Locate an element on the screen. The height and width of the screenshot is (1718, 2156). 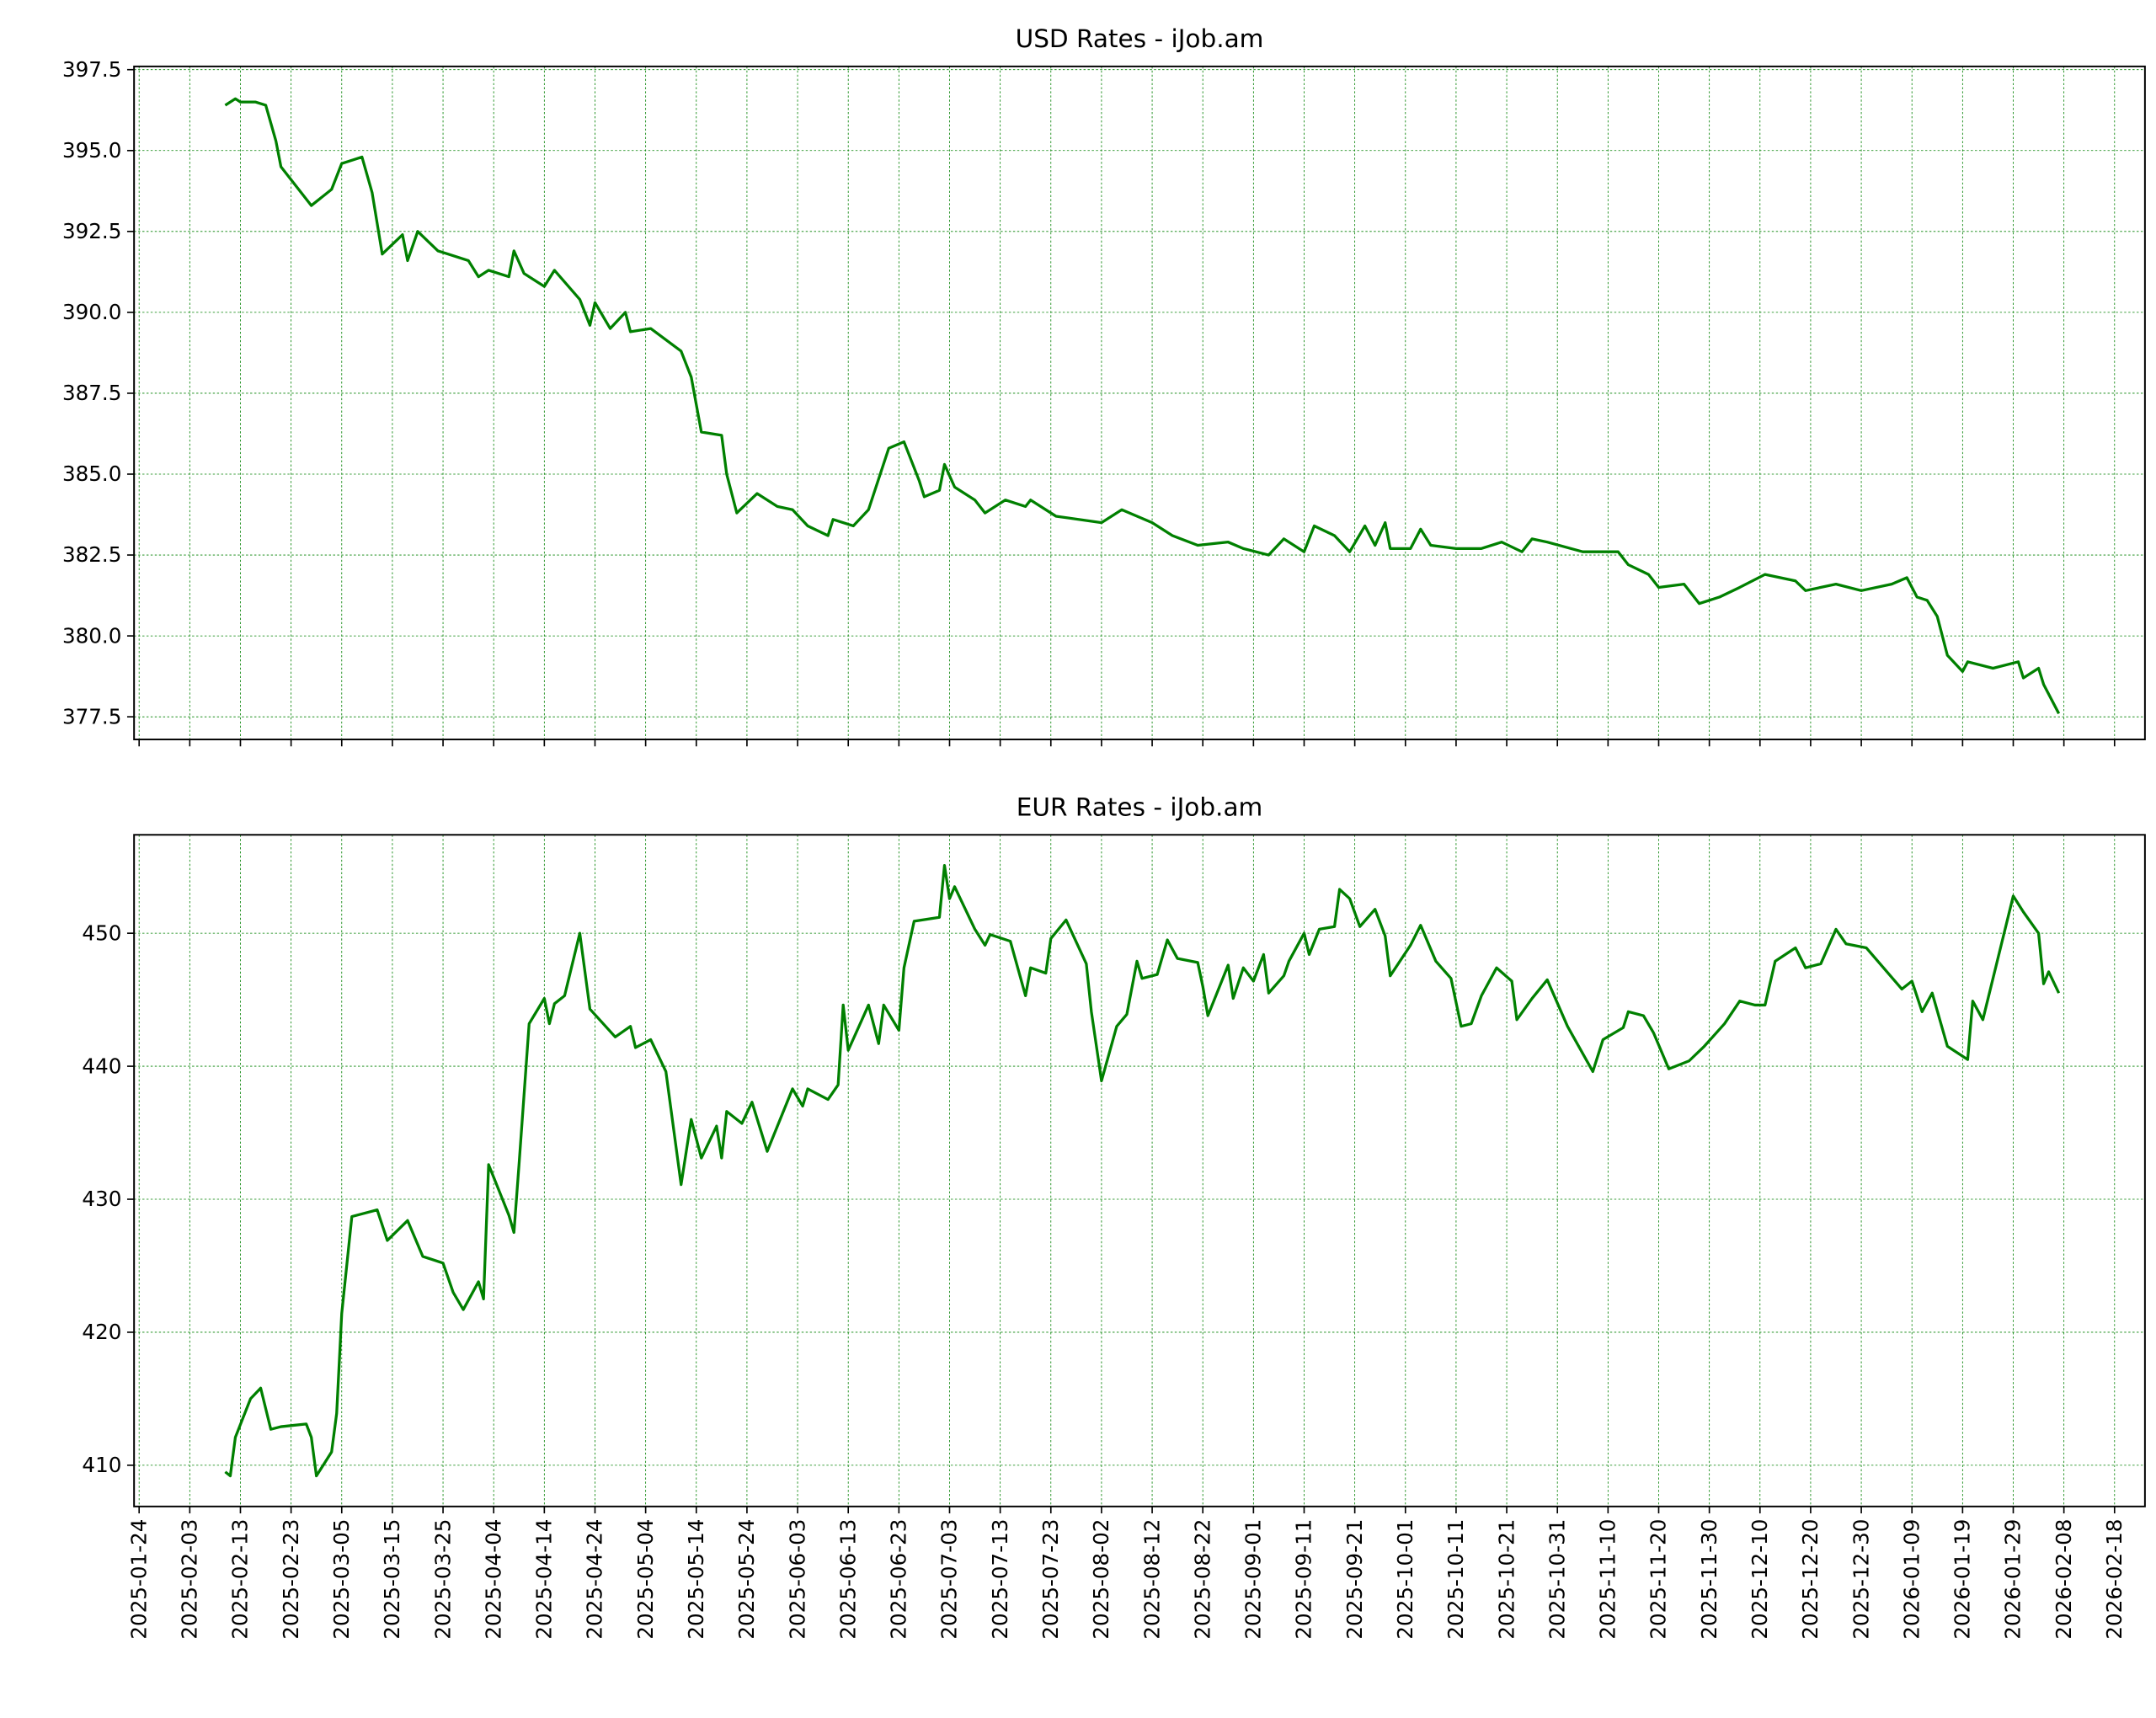
y-tick-label: 397.5 is located at coordinates (91, 69).